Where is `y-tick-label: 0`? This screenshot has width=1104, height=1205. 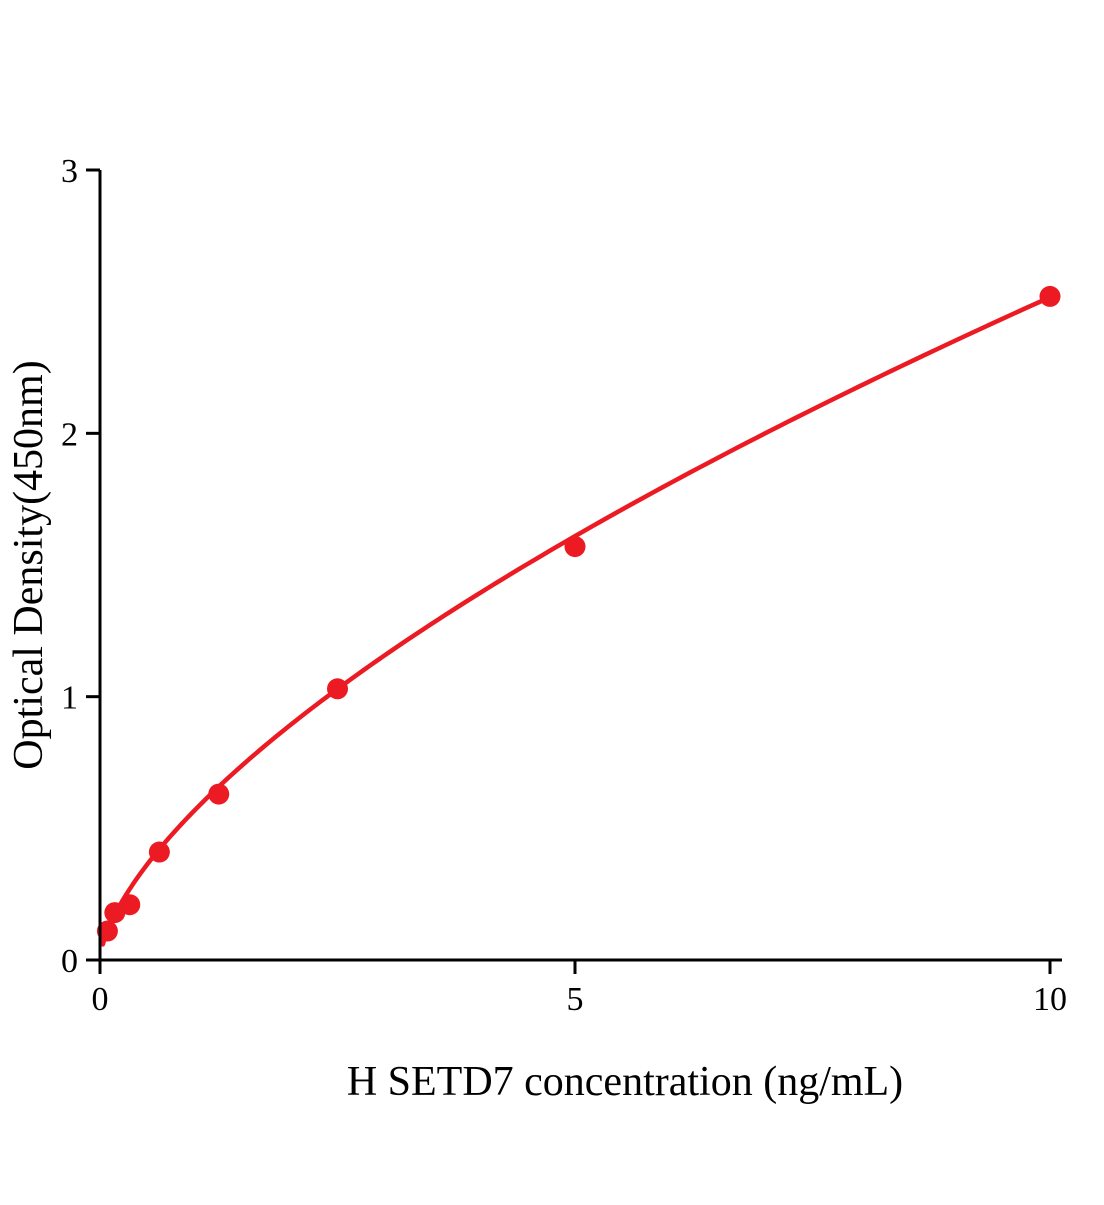
y-tick-label: 0 is located at coordinates (69, 961).